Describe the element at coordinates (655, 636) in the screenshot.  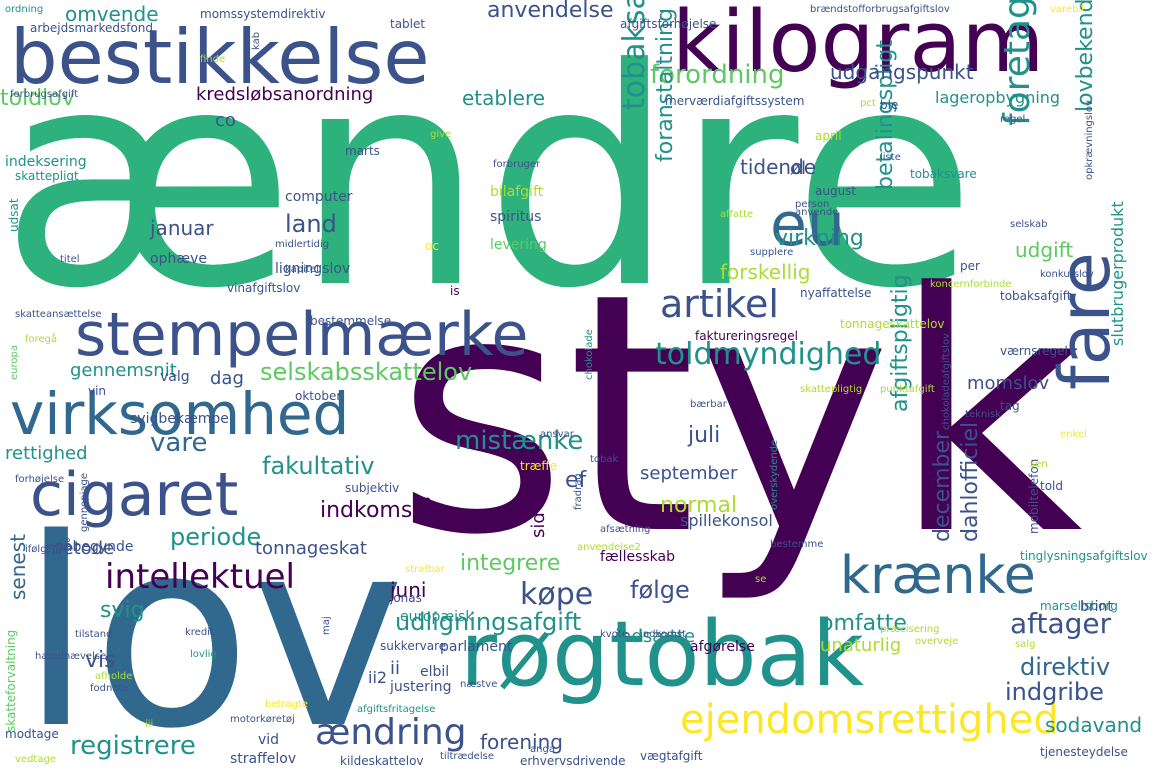
I see `word-indsætte: indsætte` at that location.